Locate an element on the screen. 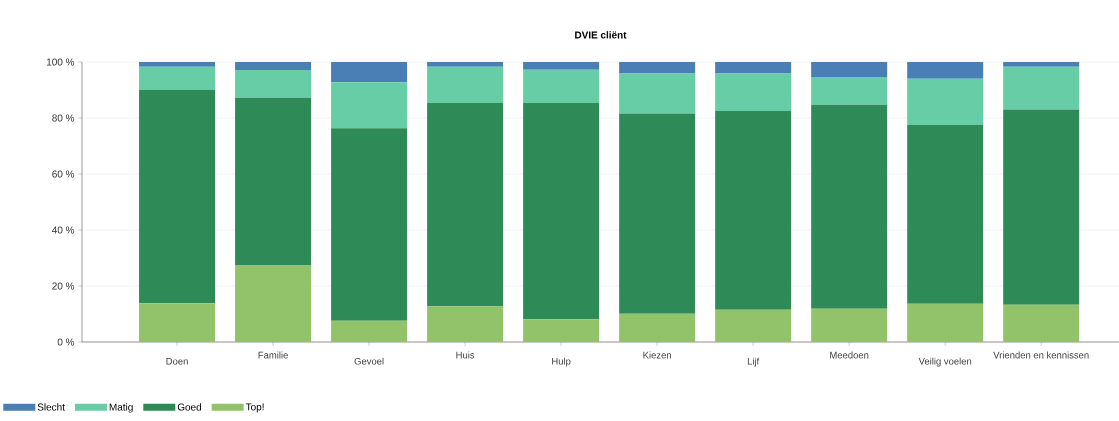 Image resolution: width=1119 pixels, height=421 pixels. legend-label: Top! is located at coordinates (254, 408).